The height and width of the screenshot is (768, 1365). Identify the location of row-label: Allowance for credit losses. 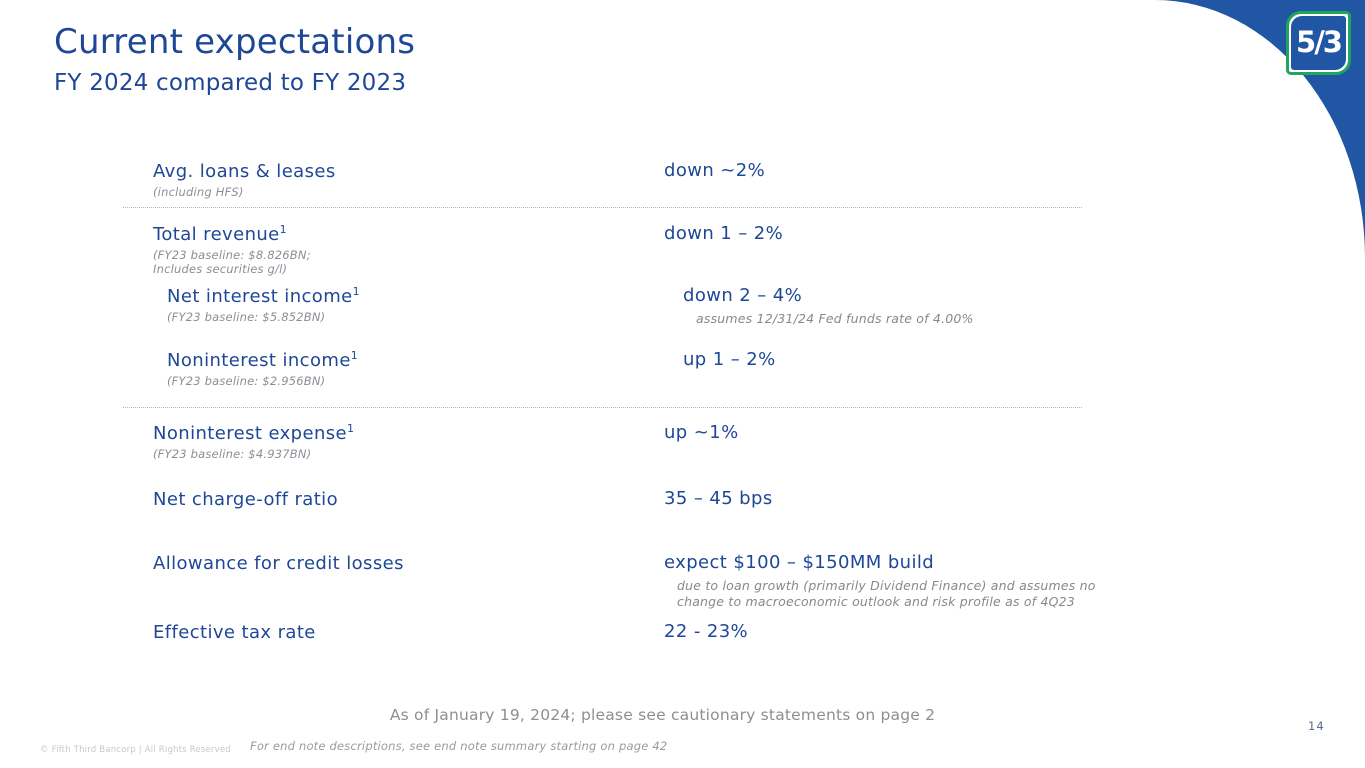
(278, 563).